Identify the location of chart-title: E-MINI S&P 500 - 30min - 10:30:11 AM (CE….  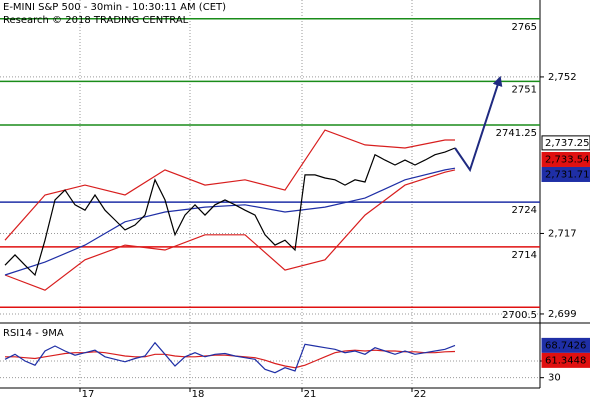
(114, 7).